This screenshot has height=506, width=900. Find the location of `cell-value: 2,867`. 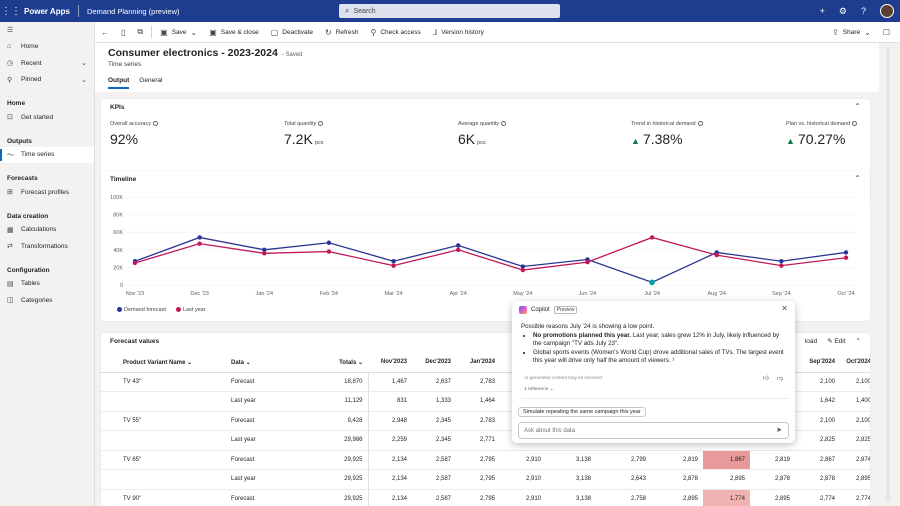

cell-value: 2,867 is located at coordinates (817, 460).